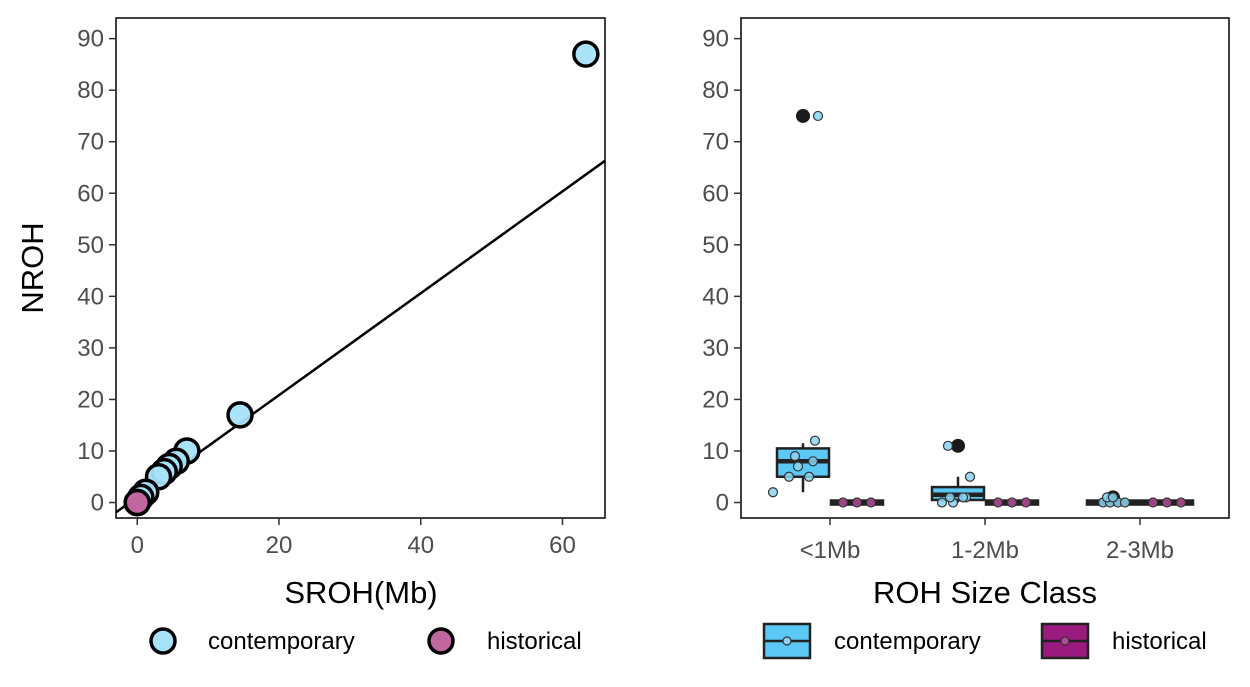  I want to click on box-historical-<1Mb, so click(857, 502).